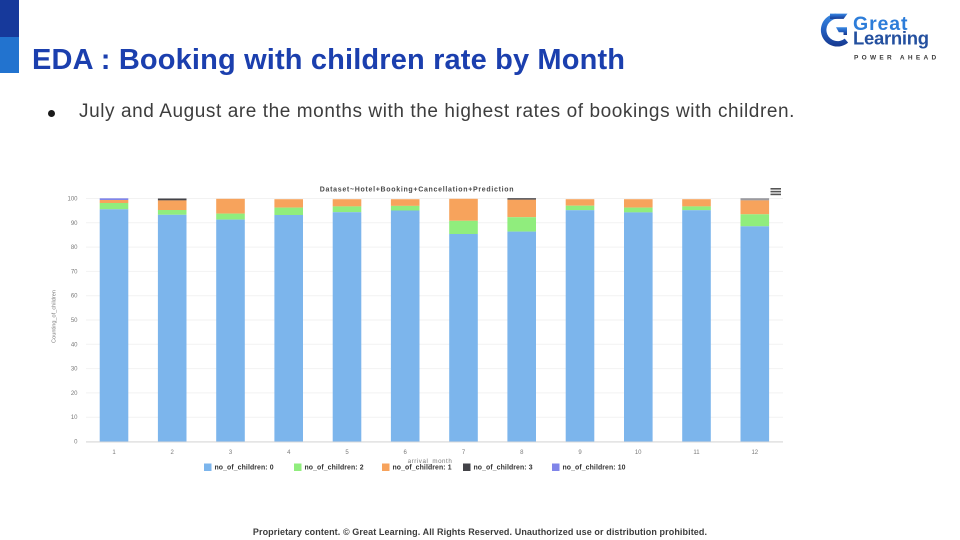  Describe the element at coordinates (347, 453) in the screenshot. I see `svg-text: 5` at that location.